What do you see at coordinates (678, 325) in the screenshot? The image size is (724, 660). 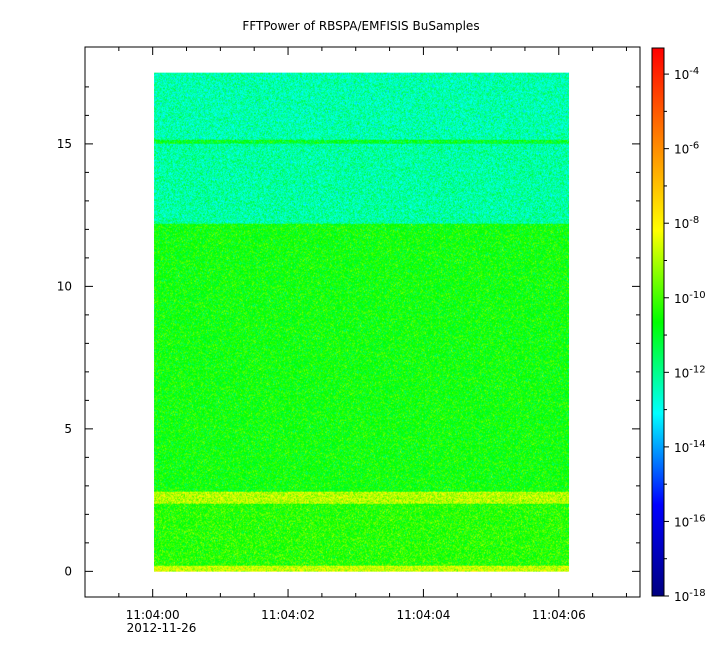 I see `colorbar: 10⁻⁴ 10⁻⁶ 10⁻⁸ 10⁻¹⁰ 10⁻¹² 10⁻¹⁴ 10⁻¹⁶ 10⁻¹⁸` at bounding box center [678, 325].